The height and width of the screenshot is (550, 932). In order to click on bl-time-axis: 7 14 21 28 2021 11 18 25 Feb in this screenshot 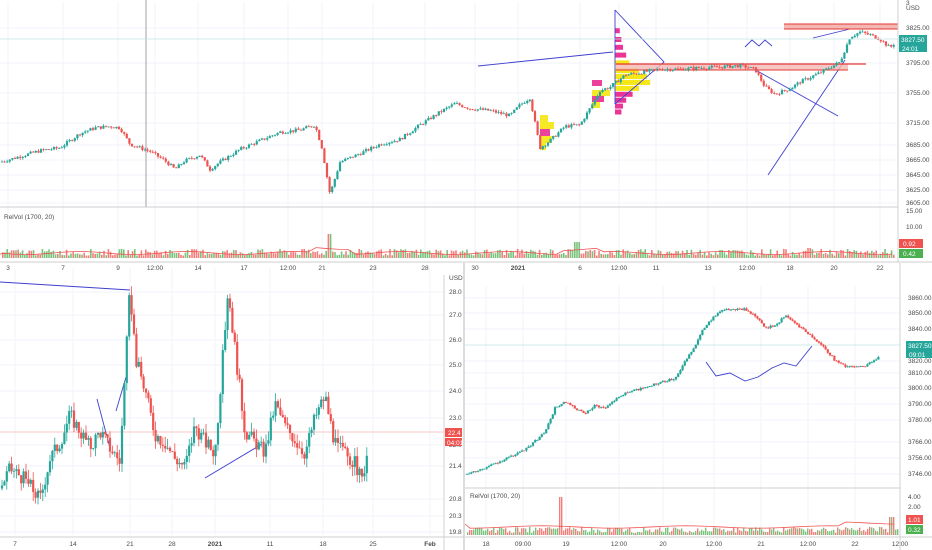, I will do `click(224, 544)`.